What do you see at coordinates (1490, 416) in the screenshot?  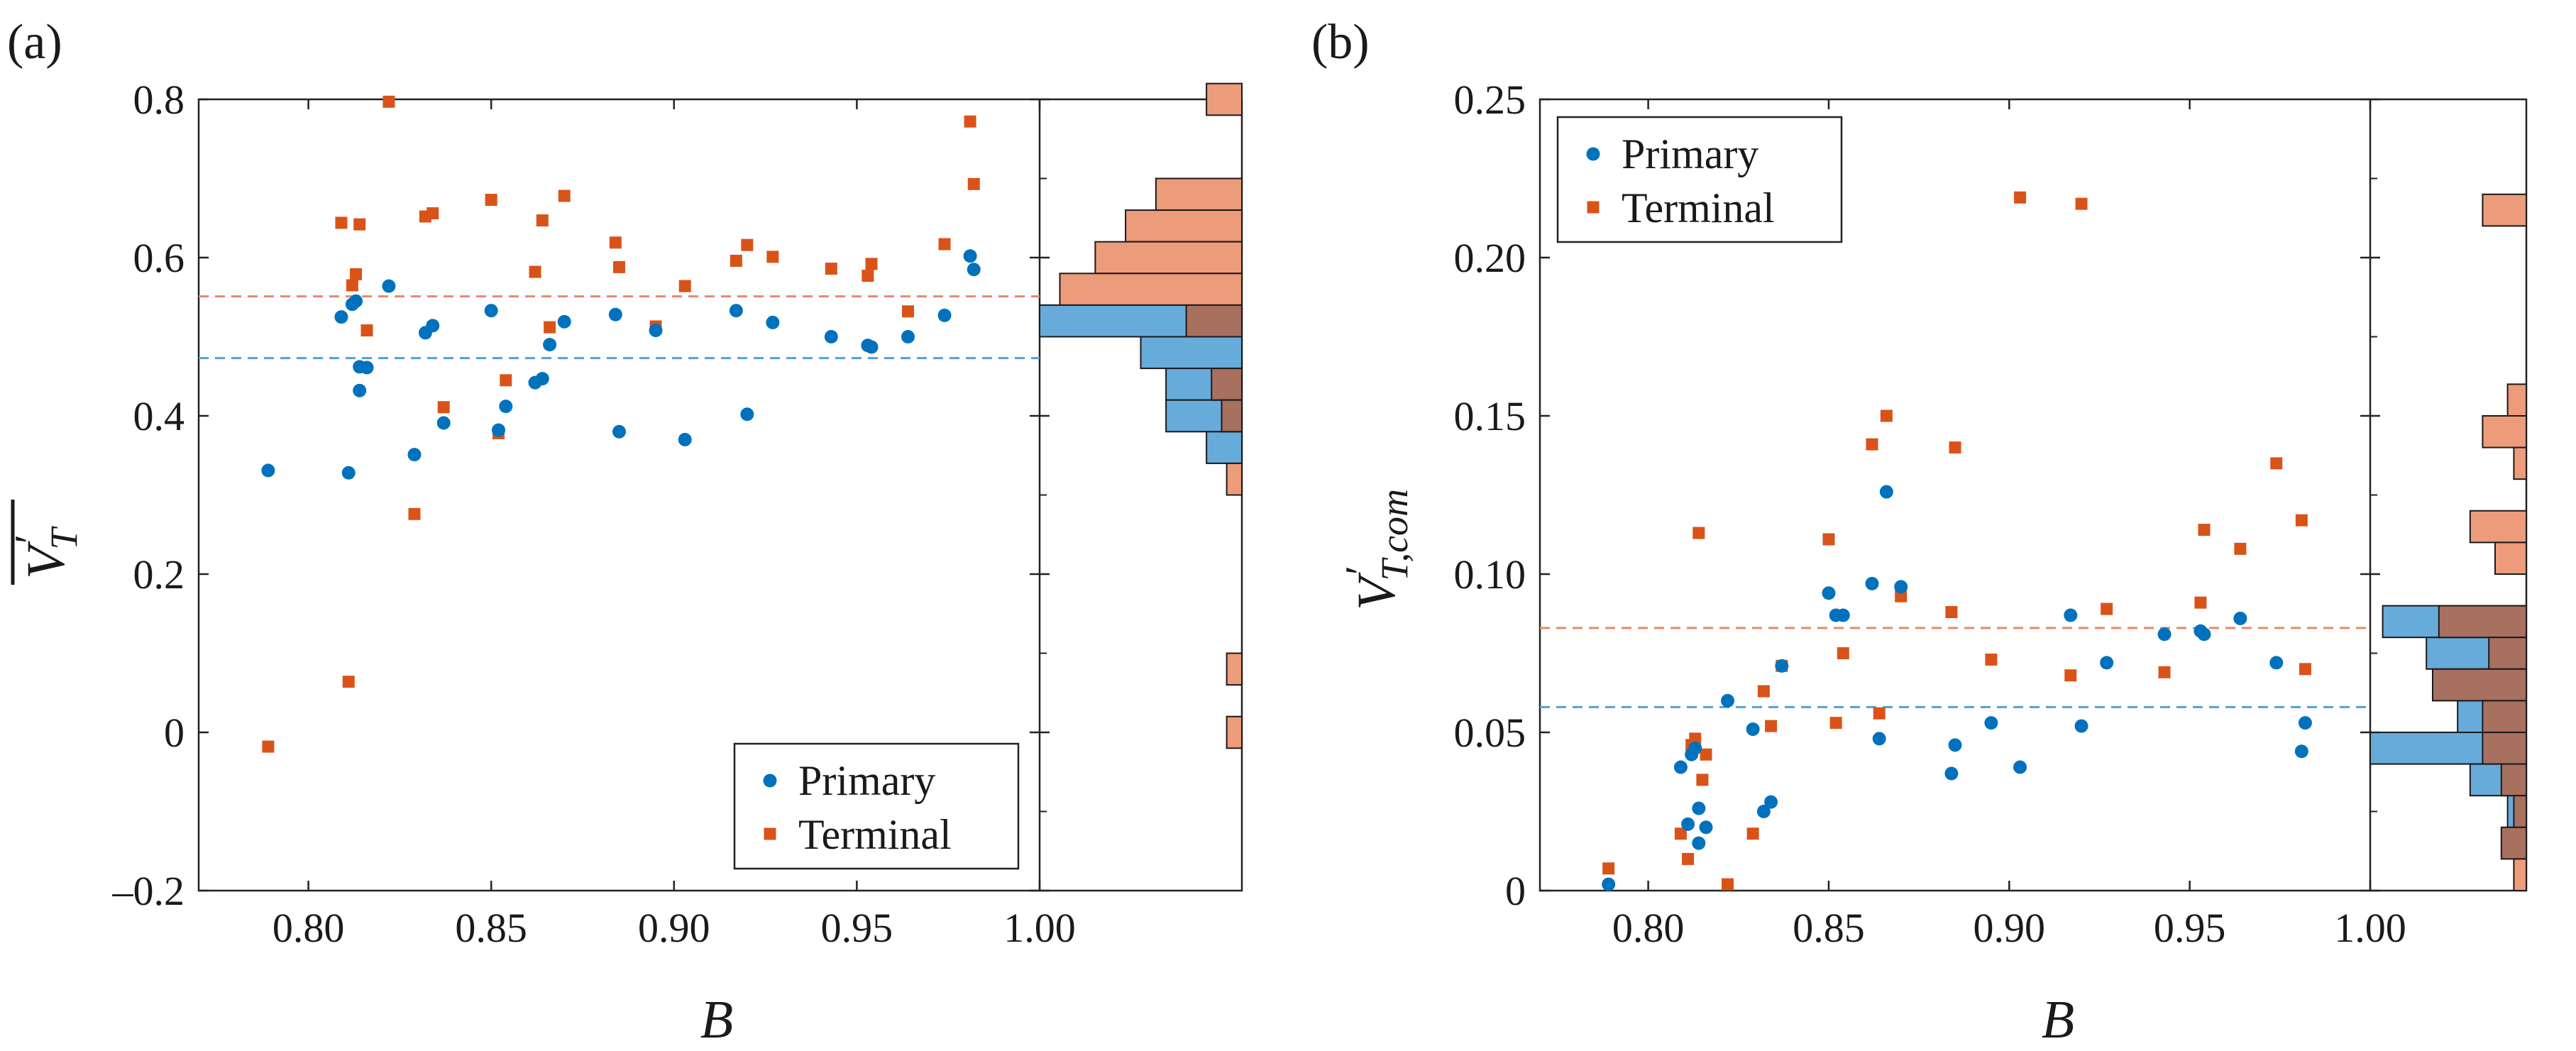 I see `y-tick-label: 0.15` at bounding box center [1490, 416].